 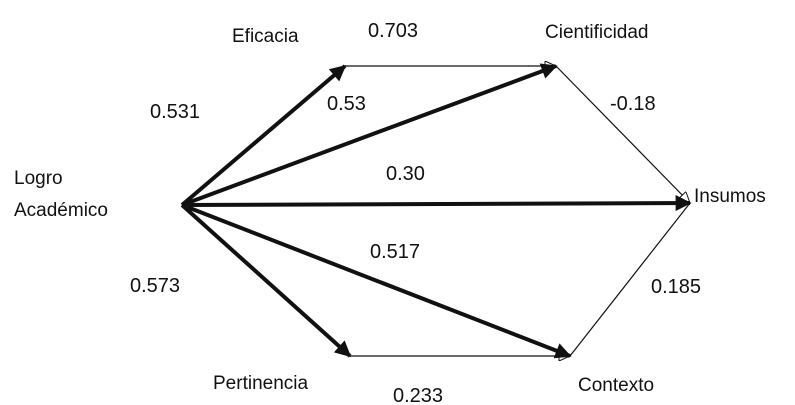 What do you see at coordinates (38, 178) in the screenshot?
I see `node-logro-line1: Logro` at bounding box center [38, 178].